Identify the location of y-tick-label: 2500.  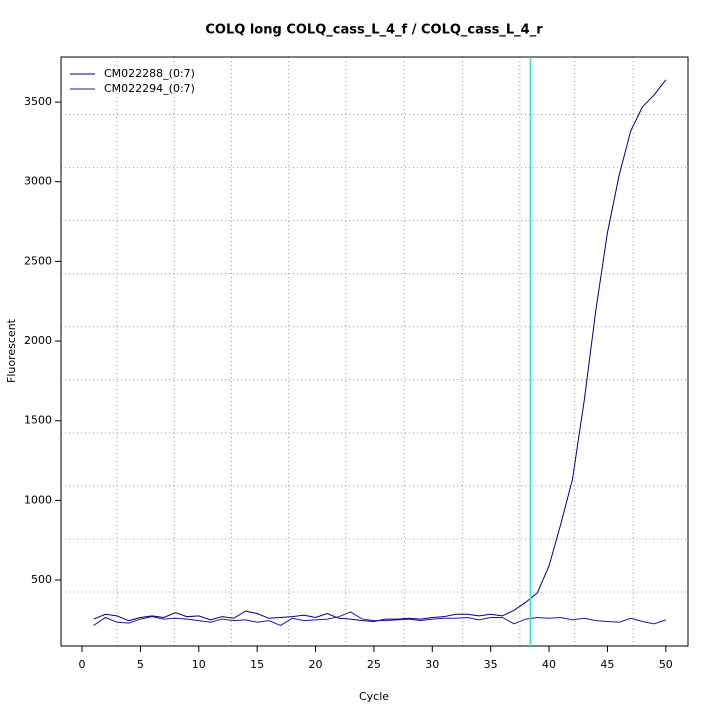
(38, 260).